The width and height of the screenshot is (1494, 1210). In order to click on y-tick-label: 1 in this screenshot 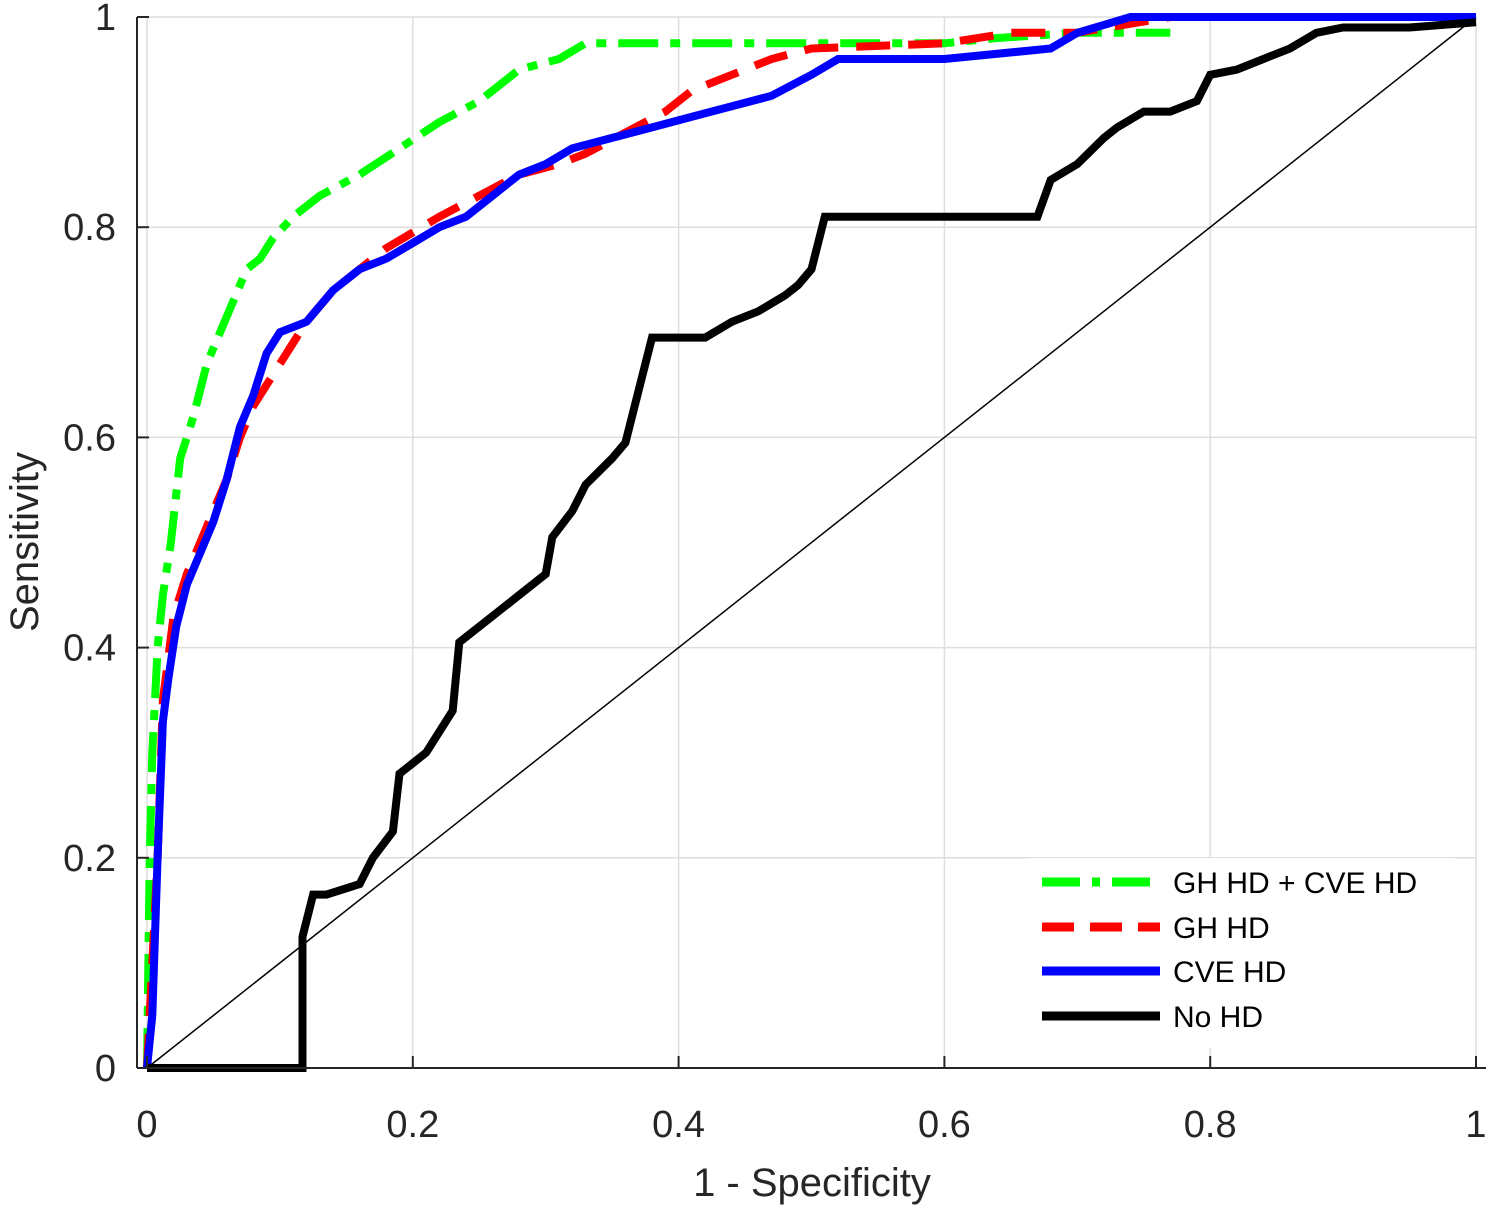, I will do `click(105, 19)`.